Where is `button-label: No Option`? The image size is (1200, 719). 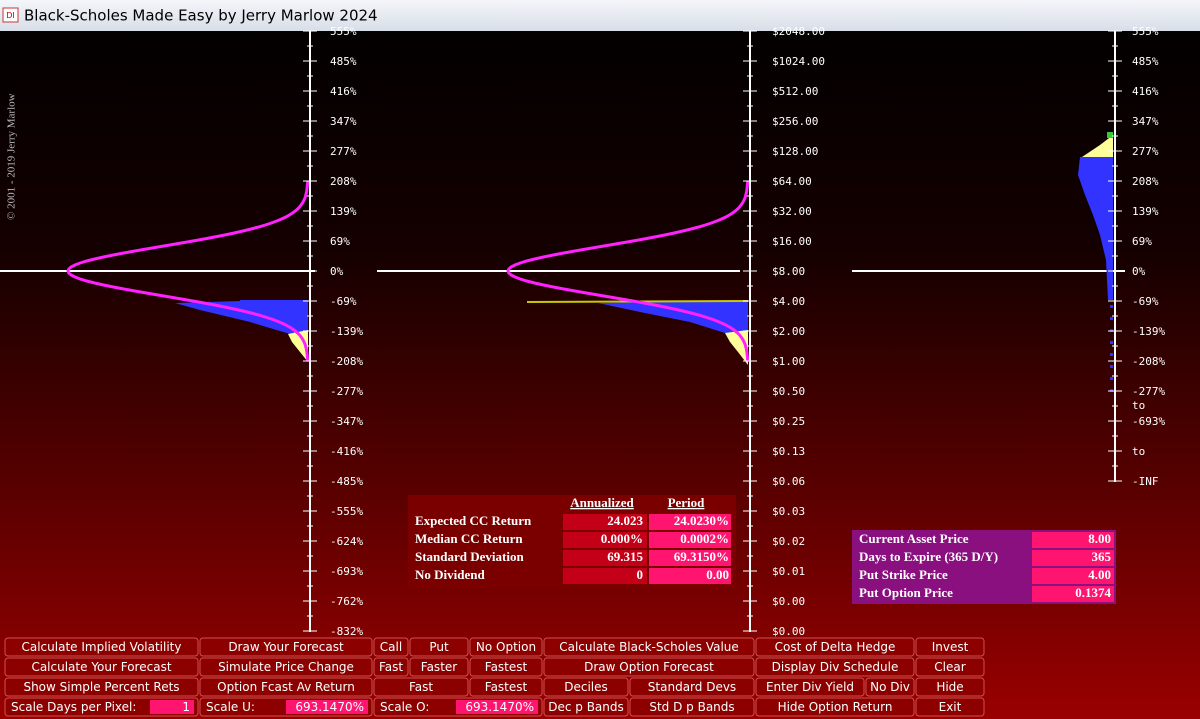
button-label: No Option is located at coordinates (506, 647).